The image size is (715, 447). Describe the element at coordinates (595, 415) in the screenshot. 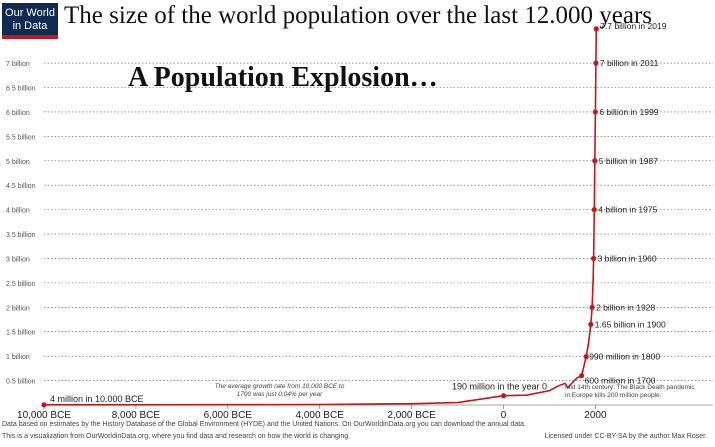

I see `x-tick-label: 2000` at that location.